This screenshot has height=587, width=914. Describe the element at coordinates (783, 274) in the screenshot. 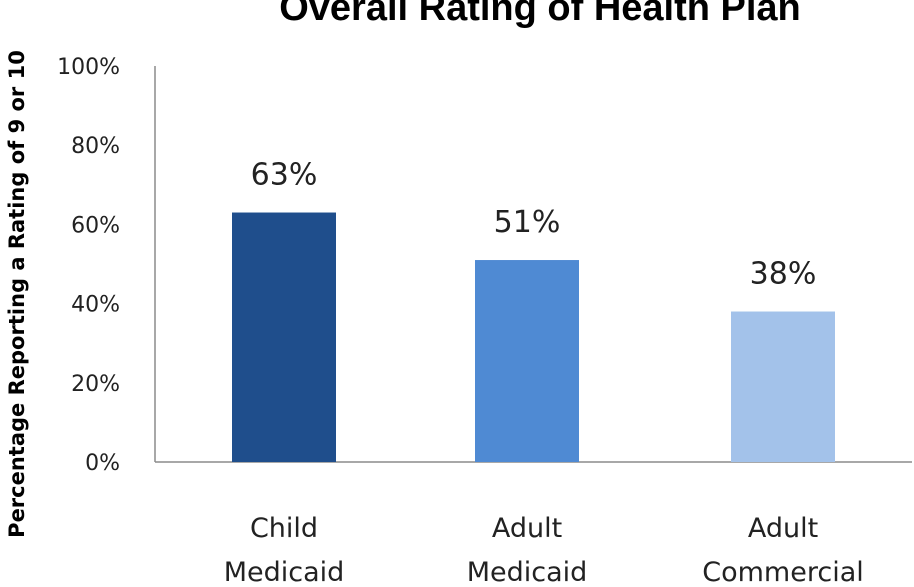

I see `data-label: 38%` at that location.